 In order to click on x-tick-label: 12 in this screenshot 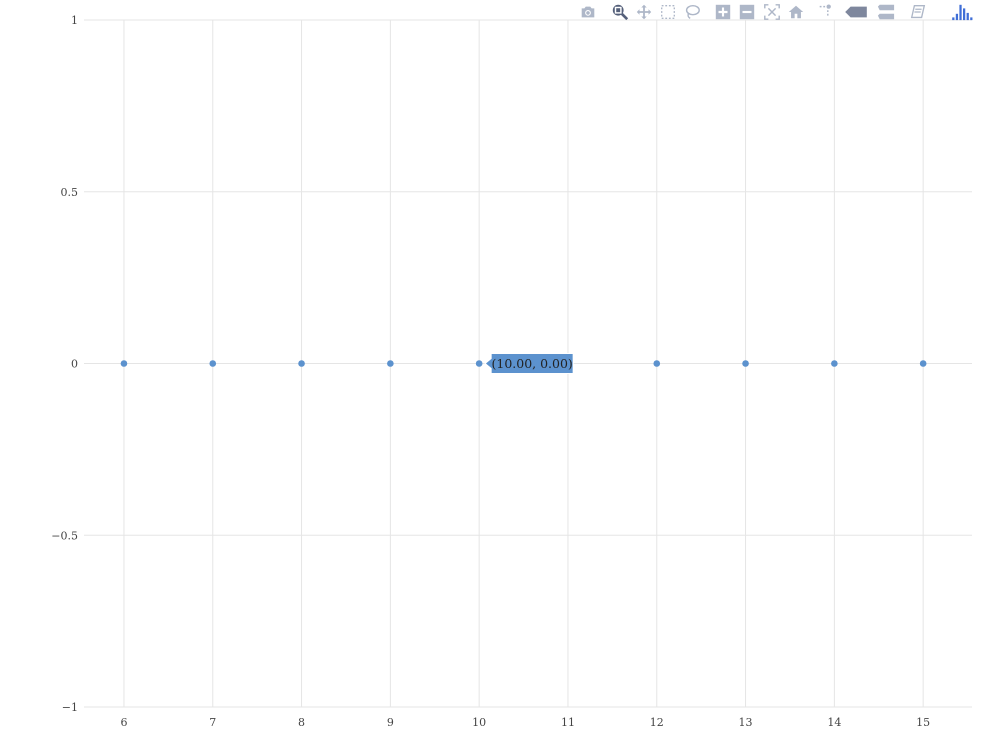, I will do `click(657, 722)`.